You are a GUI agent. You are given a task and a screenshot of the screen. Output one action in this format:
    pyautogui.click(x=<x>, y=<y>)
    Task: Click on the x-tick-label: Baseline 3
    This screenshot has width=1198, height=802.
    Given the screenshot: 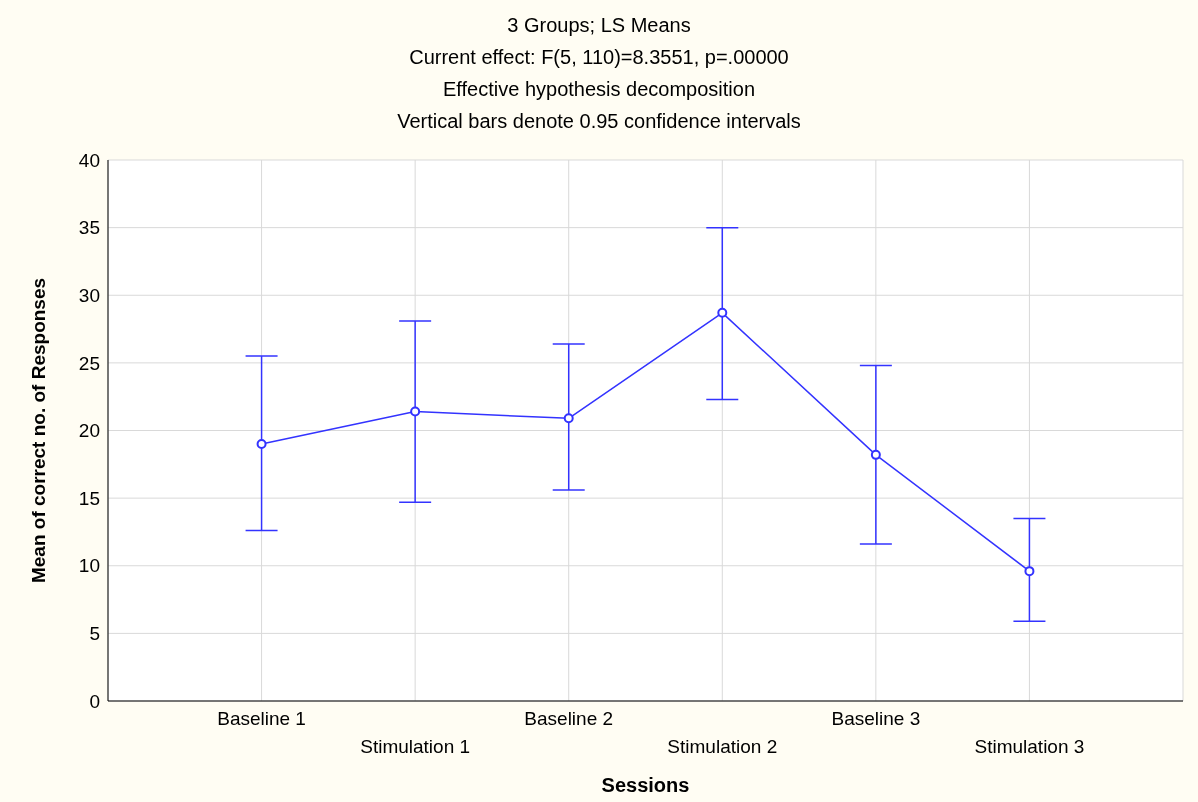 What is the action you would take?
    pyautogui.click(x=876, y=718)
    